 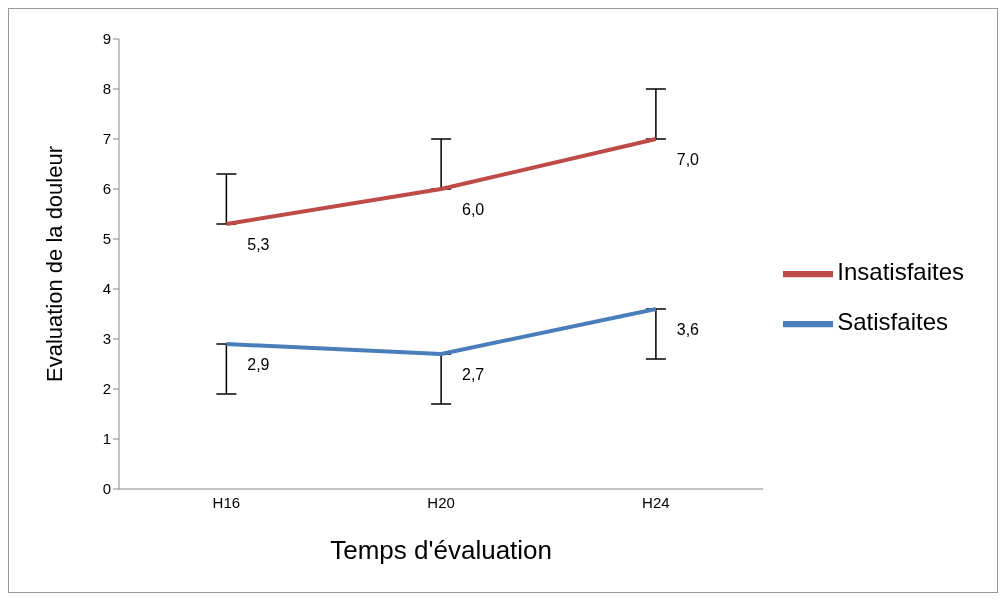 I want to click on y-tick-label: 4, so click(x=106, y=289).